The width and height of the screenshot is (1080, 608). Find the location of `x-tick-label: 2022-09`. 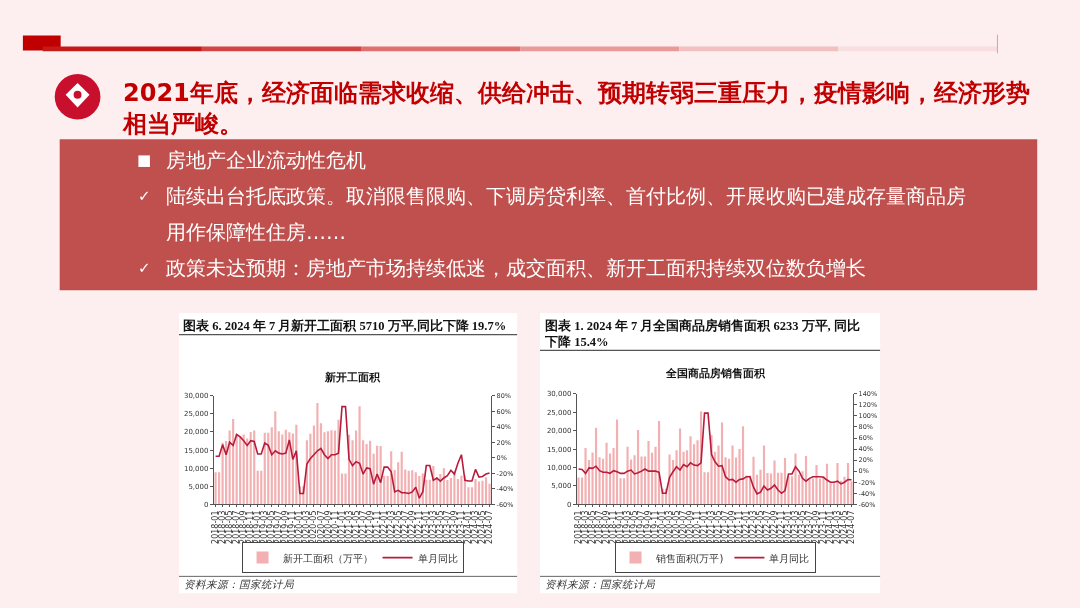

x-tick-label: 2022-09 is located at coordinates (775, 527).